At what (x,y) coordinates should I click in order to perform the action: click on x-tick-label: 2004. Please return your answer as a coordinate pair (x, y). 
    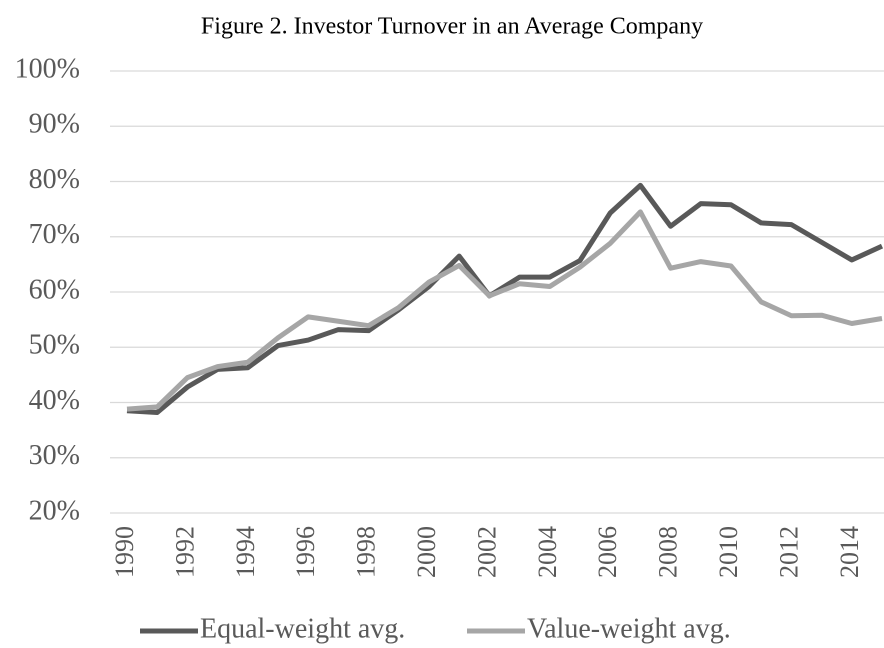
    Looking at the image, I should click on (547, 552).